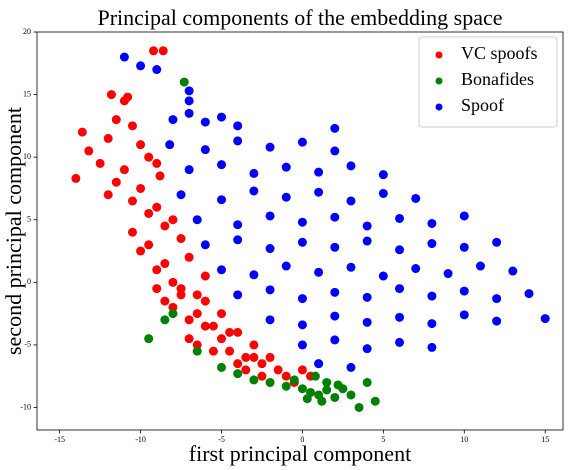  Describe the element at coordinates (464, 439) in the screenshot. I see `x-tick-label: 10` at that location.